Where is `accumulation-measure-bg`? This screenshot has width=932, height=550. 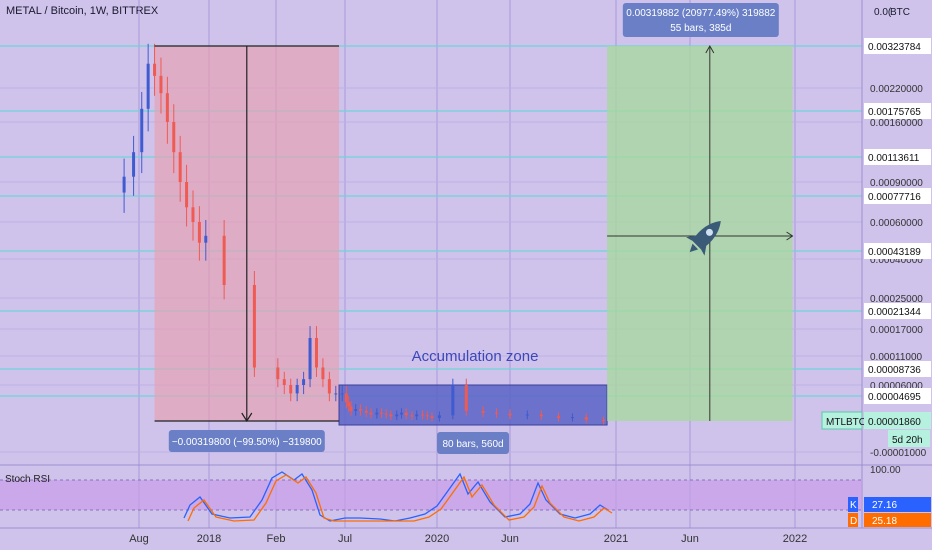
accumulation-measure-bg is located at coordinates (473, 443).